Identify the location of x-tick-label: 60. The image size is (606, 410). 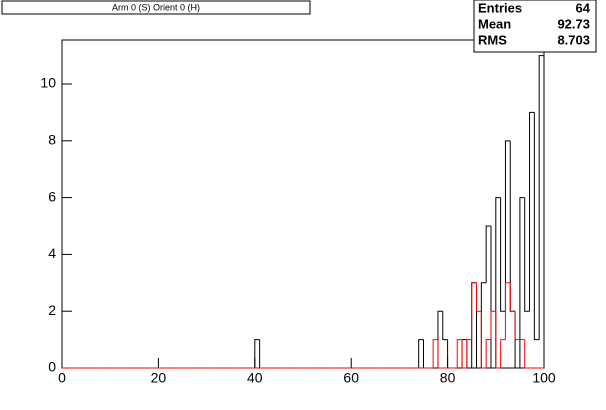
(351, 378).